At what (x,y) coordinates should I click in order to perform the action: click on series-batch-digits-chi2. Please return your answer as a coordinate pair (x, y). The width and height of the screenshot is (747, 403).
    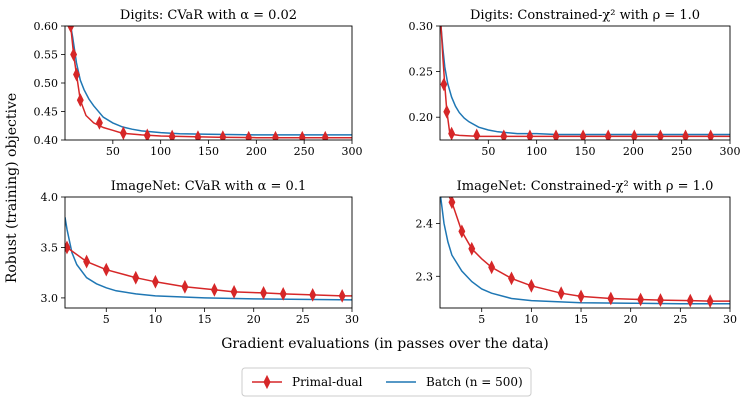
    Looking at the image, I should click on (585, 81).